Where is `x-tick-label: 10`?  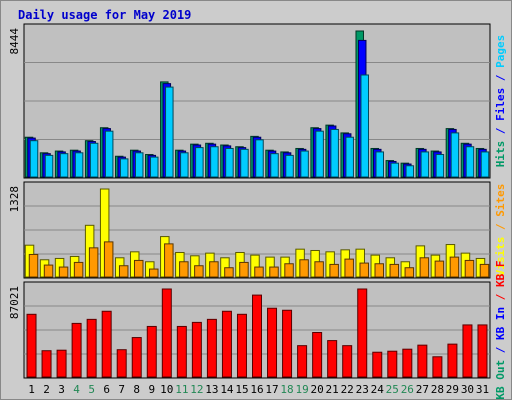
x-tick-label: 10 is located at coordinates (166, 389).